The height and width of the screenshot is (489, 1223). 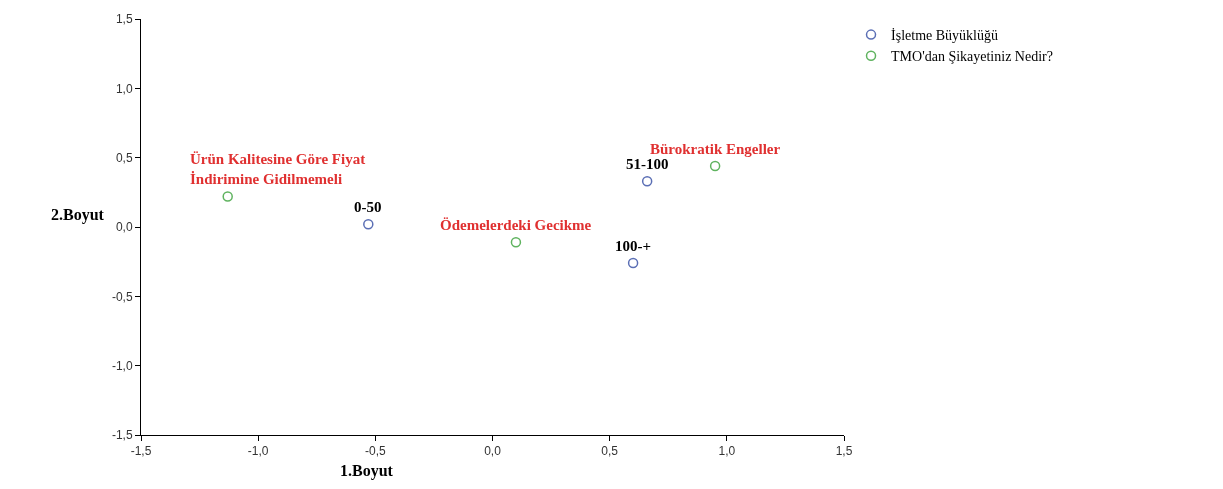 I want to click on annotation: Ürün Kalitesine Göre Fiyat İndirimine Gidilmemeli, so click(x=278, y=169).